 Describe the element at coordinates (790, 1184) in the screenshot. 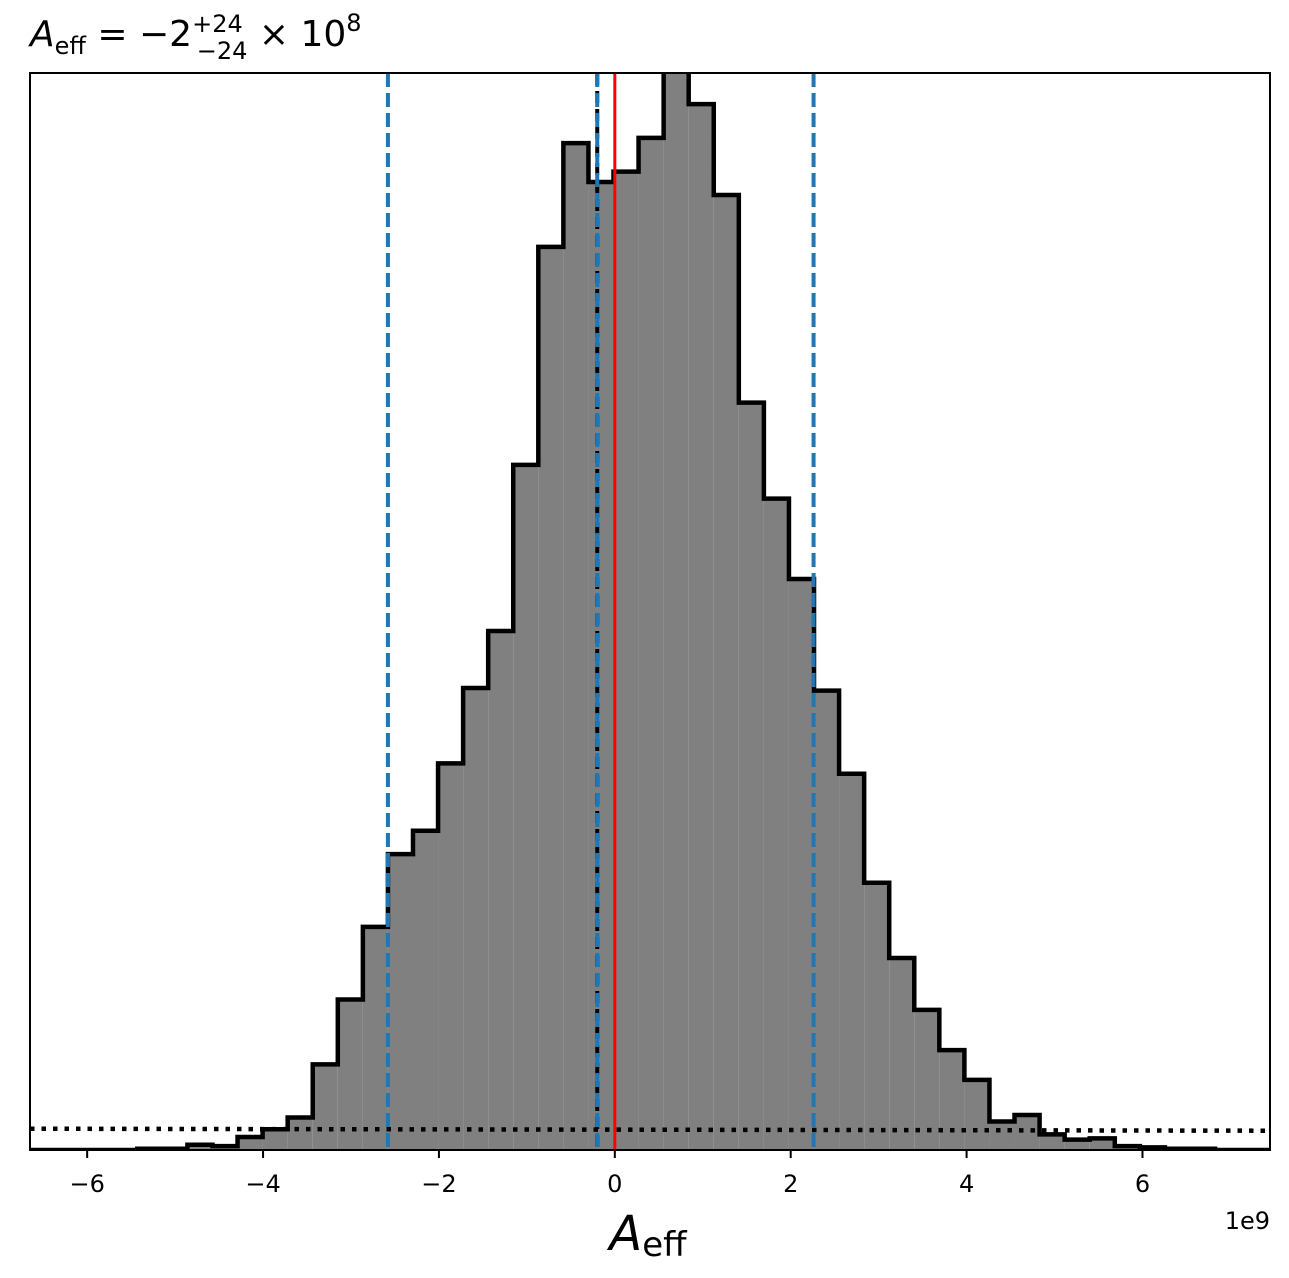

I see `x-tick-label: 2` at that location.